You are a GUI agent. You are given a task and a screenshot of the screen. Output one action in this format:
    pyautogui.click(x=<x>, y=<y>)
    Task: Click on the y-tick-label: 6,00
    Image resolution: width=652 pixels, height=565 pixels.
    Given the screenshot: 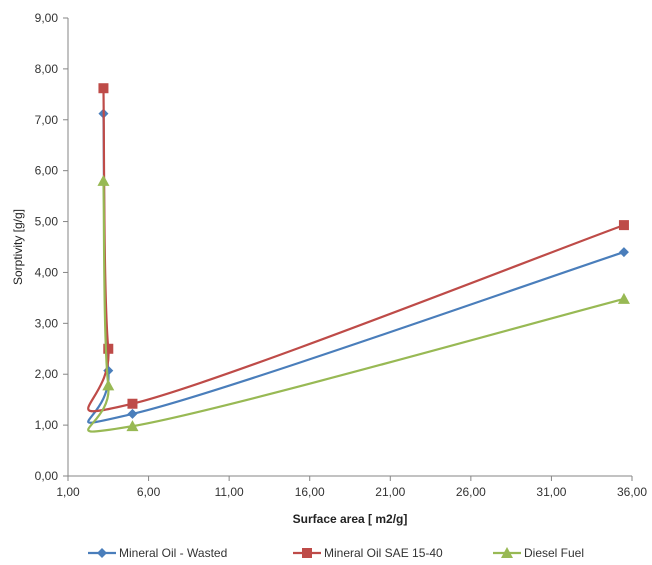 What is the action you would take?
    pyautogui.click(x=47, y=171)
    